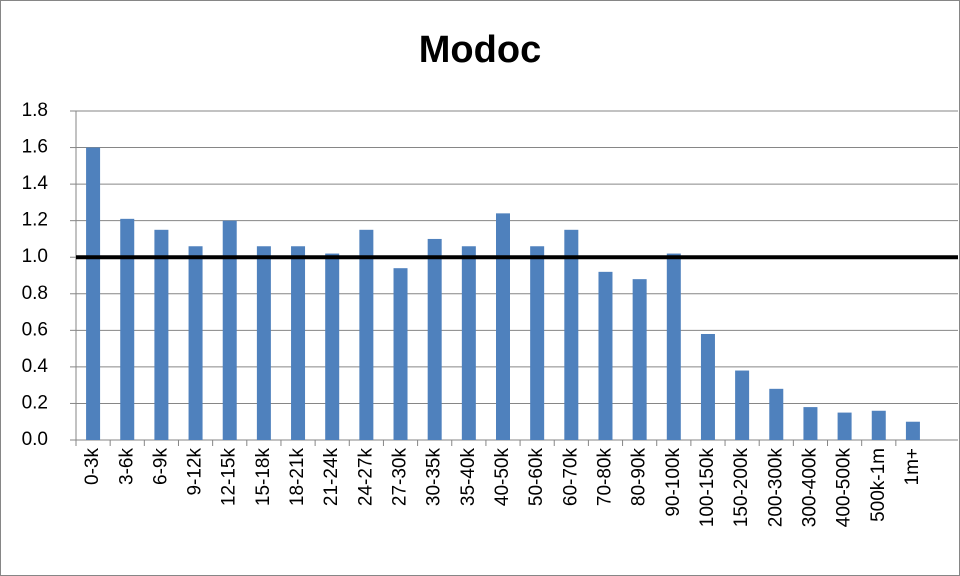  Describe the element at coordinates (35, 439) in the screenshot. I see `y-tick-label: 0.0` at that location.